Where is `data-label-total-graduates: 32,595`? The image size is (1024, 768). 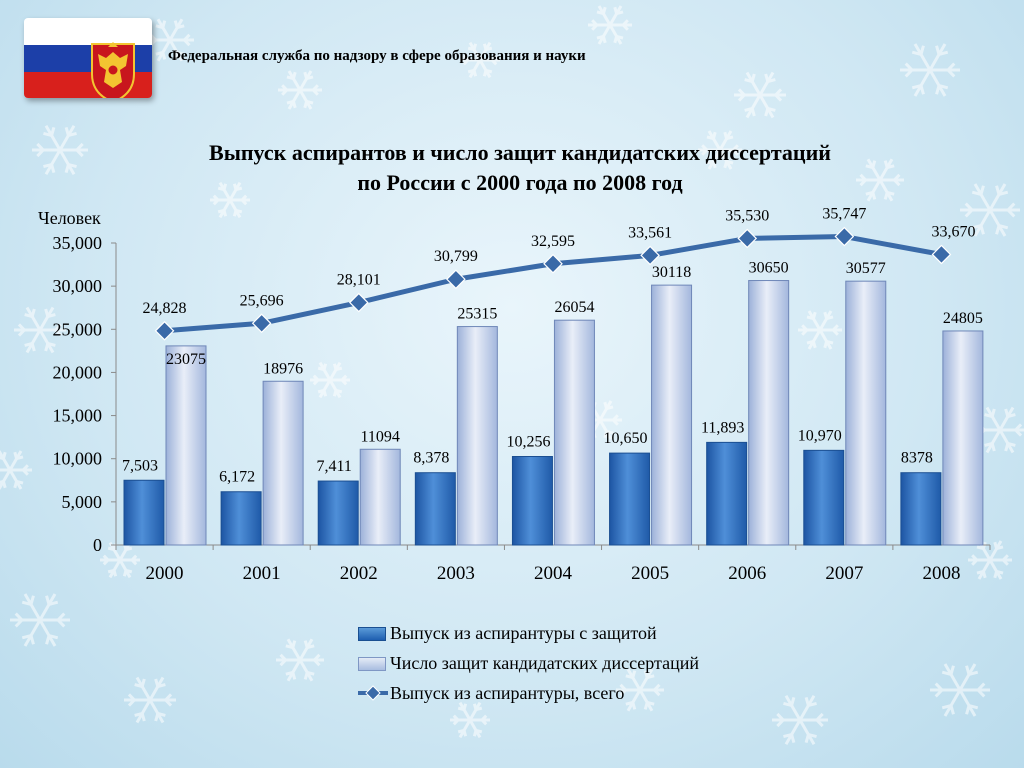 data-label-total-graduates: 32,595 is located at coordinates (553, 241).